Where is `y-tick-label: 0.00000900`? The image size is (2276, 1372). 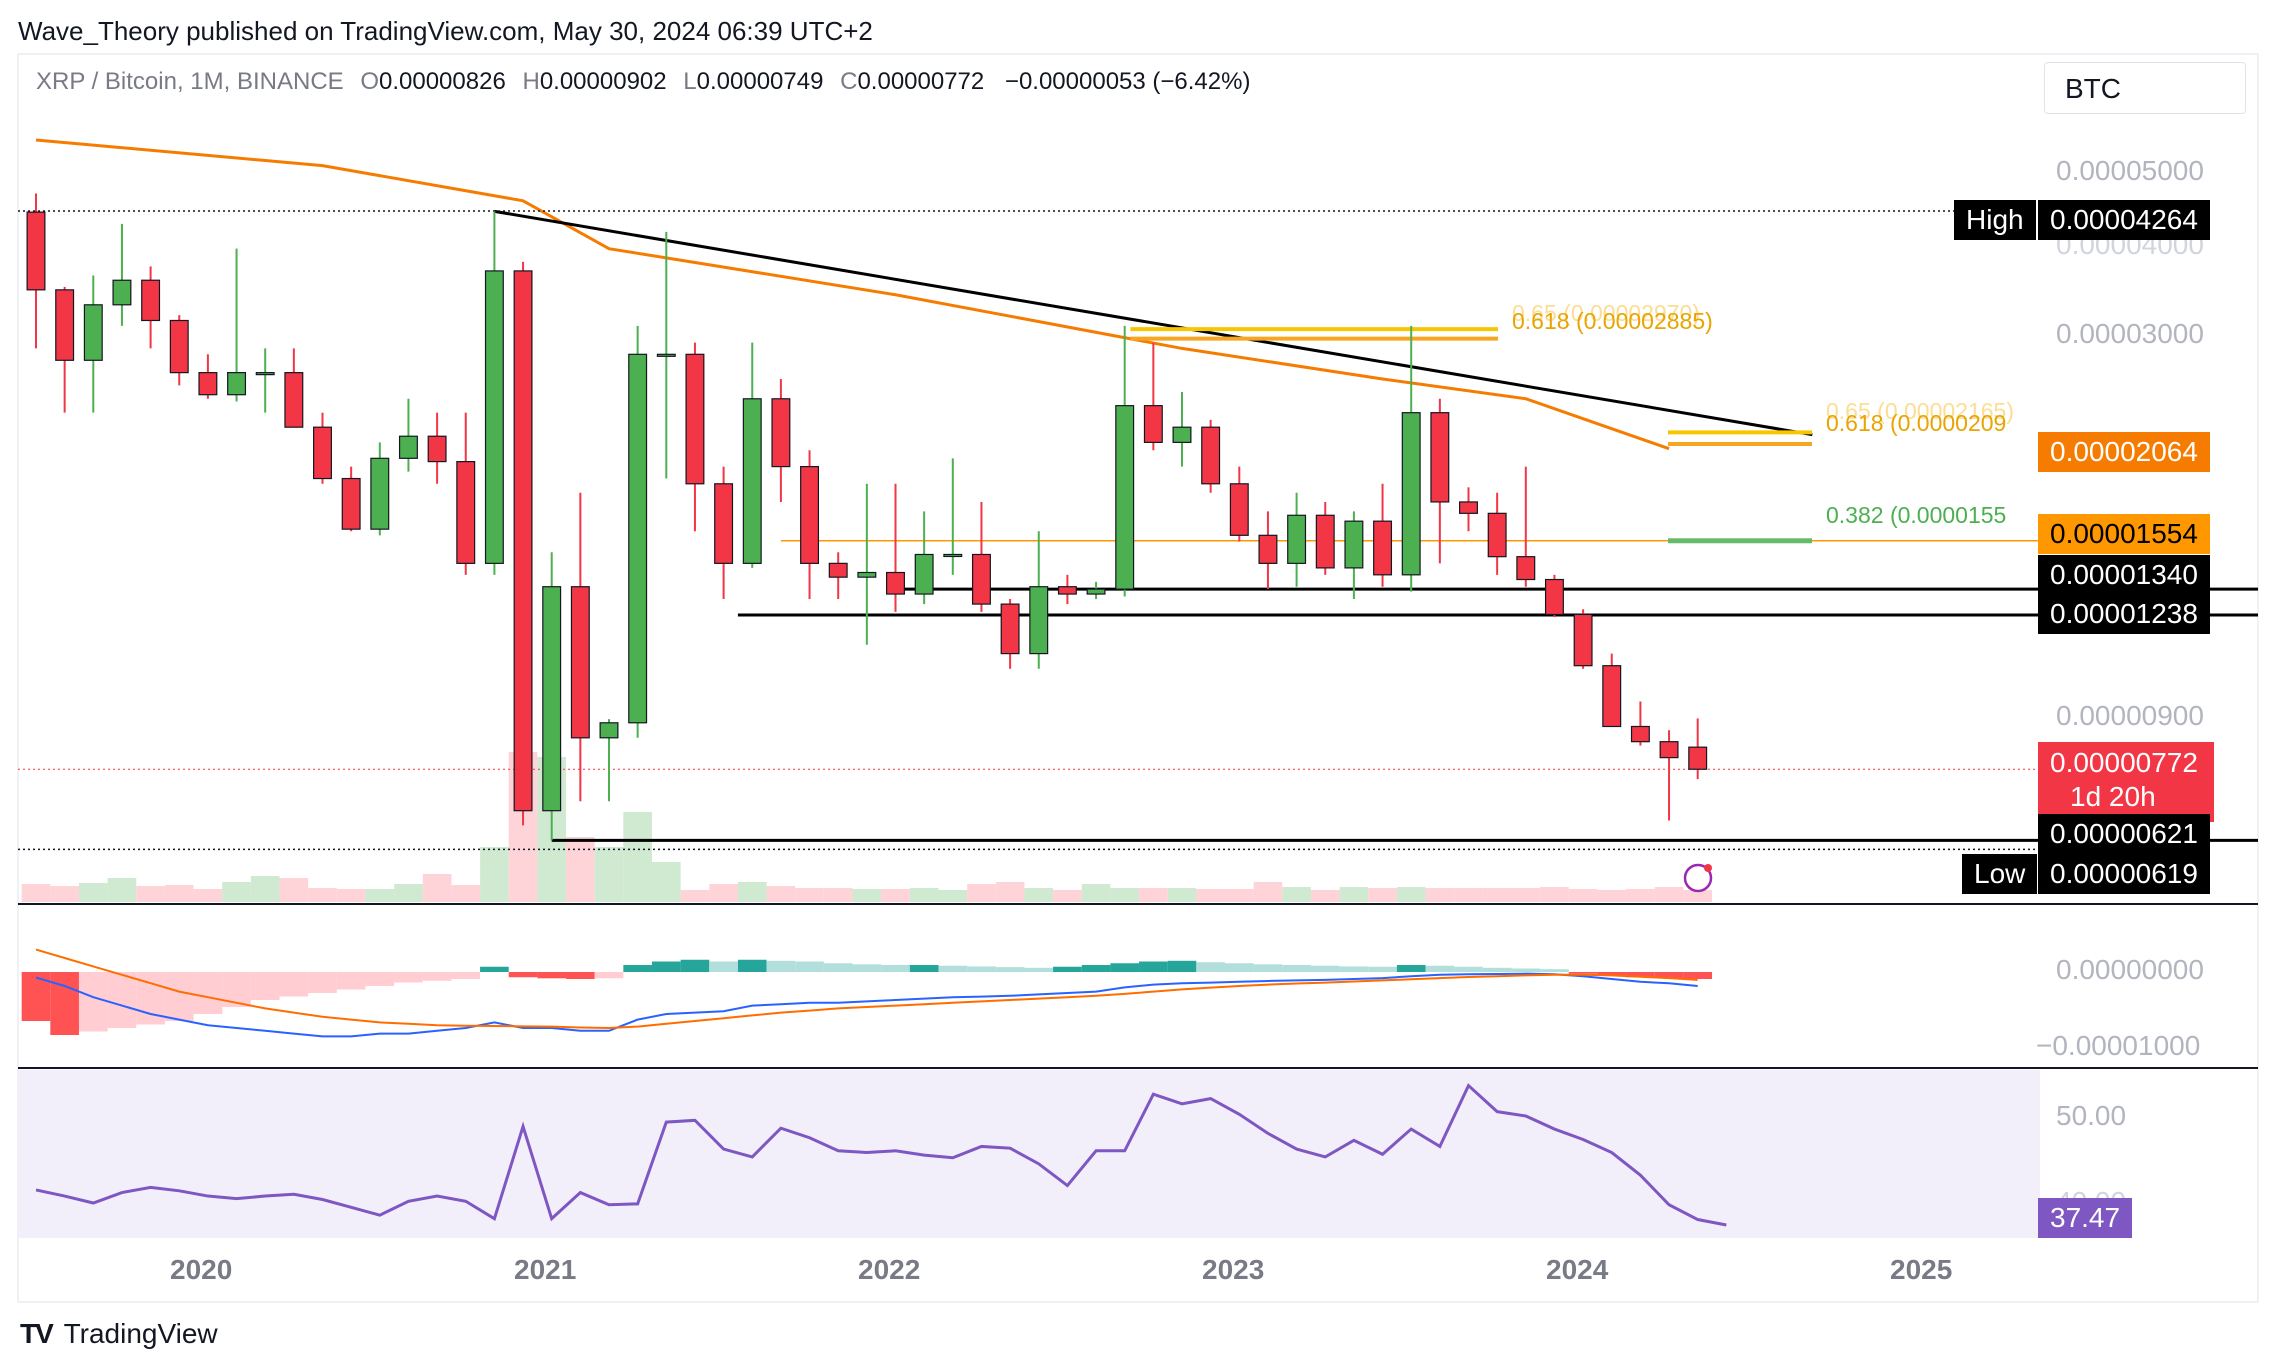 y-tick-label: 0.00000900 is located at coordinates (2130, 715).